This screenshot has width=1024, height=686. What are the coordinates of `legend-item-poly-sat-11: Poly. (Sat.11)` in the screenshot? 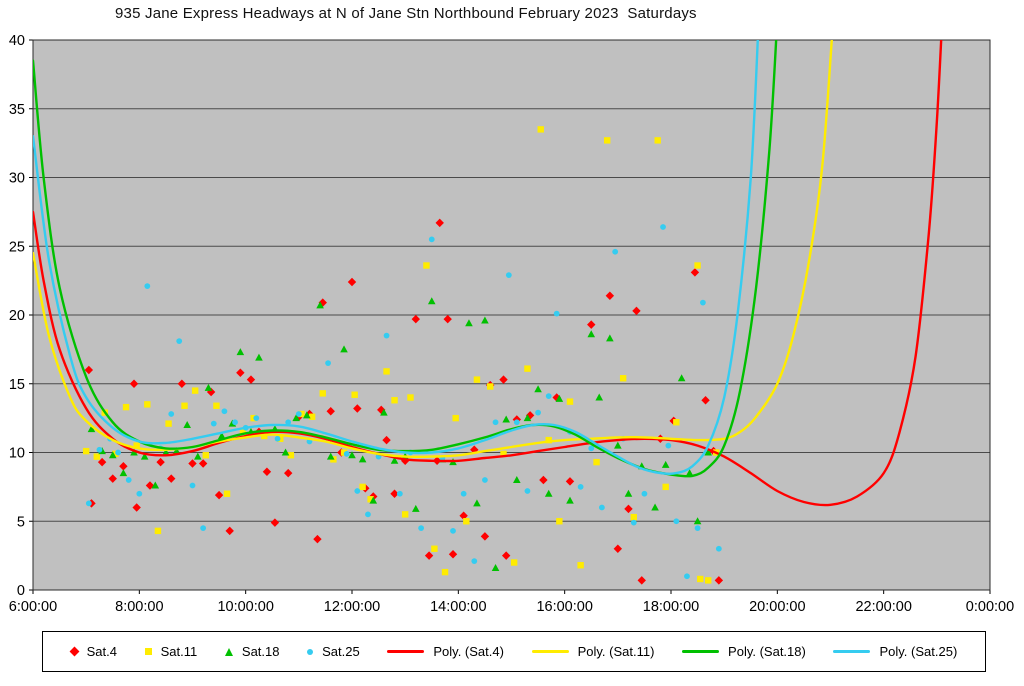 It's located at (593, 651).